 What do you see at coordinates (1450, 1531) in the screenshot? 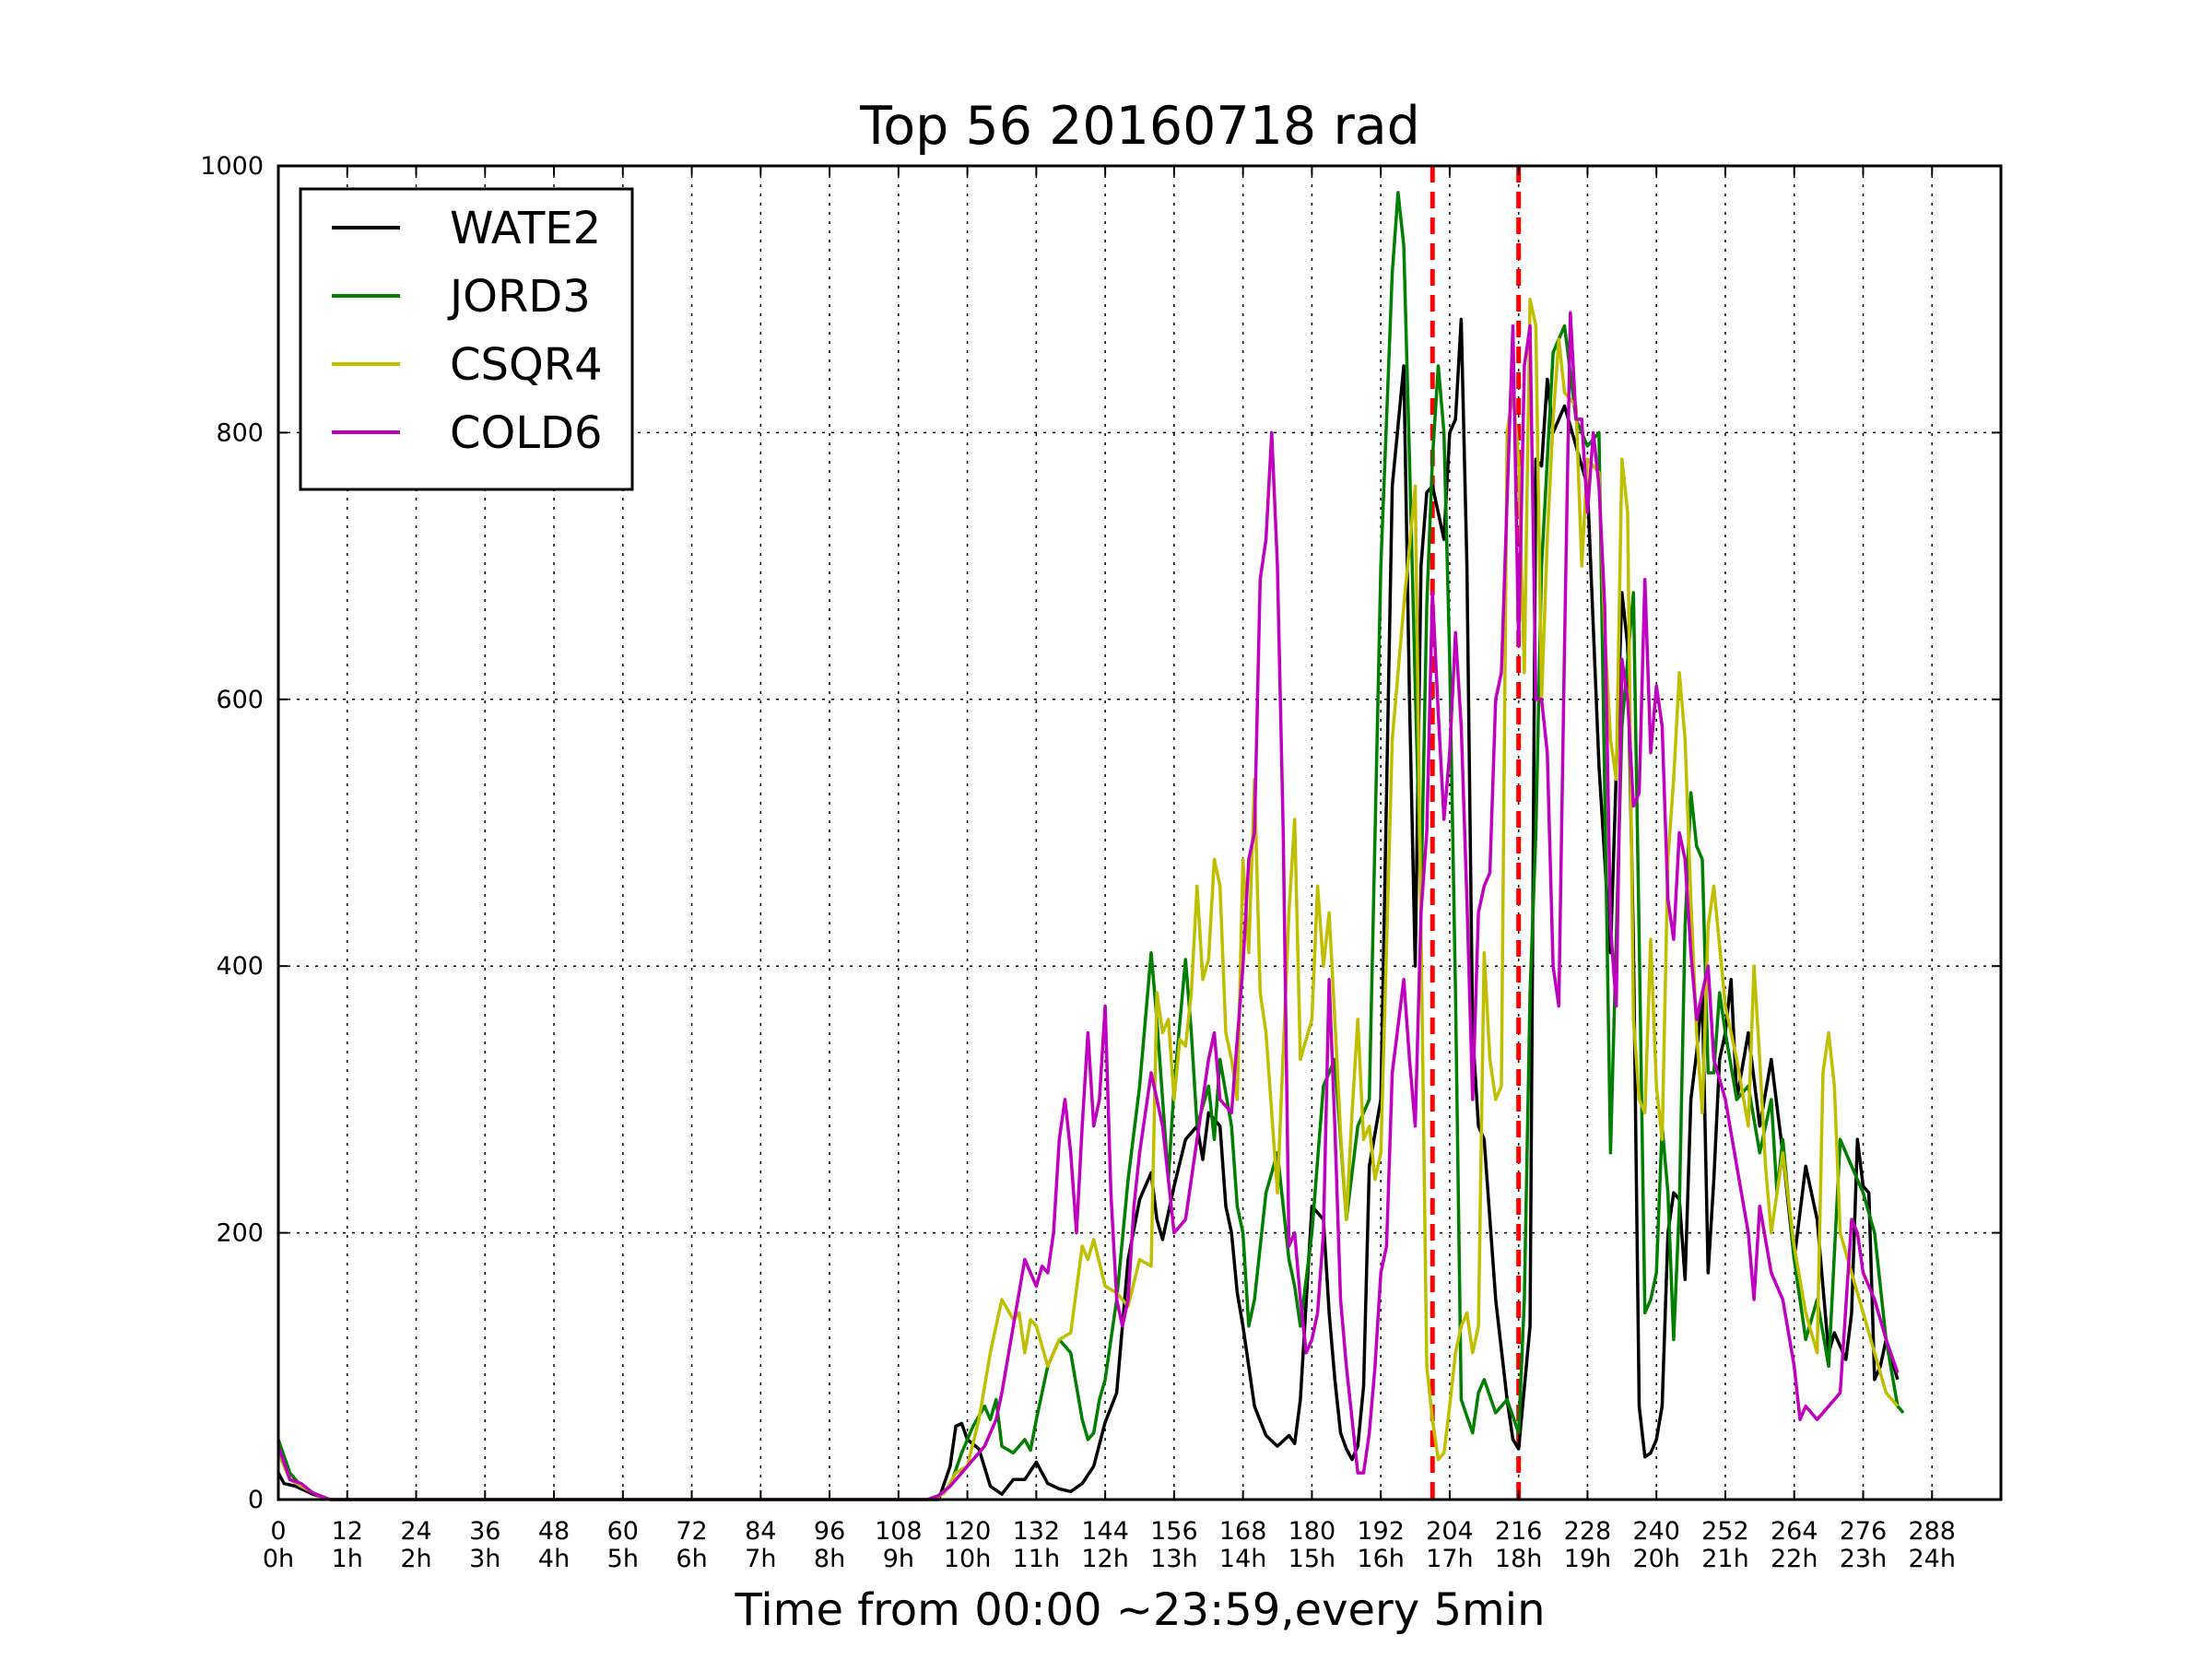
I see `x-tick-label: 204` at bounding box center [1450, 1531].